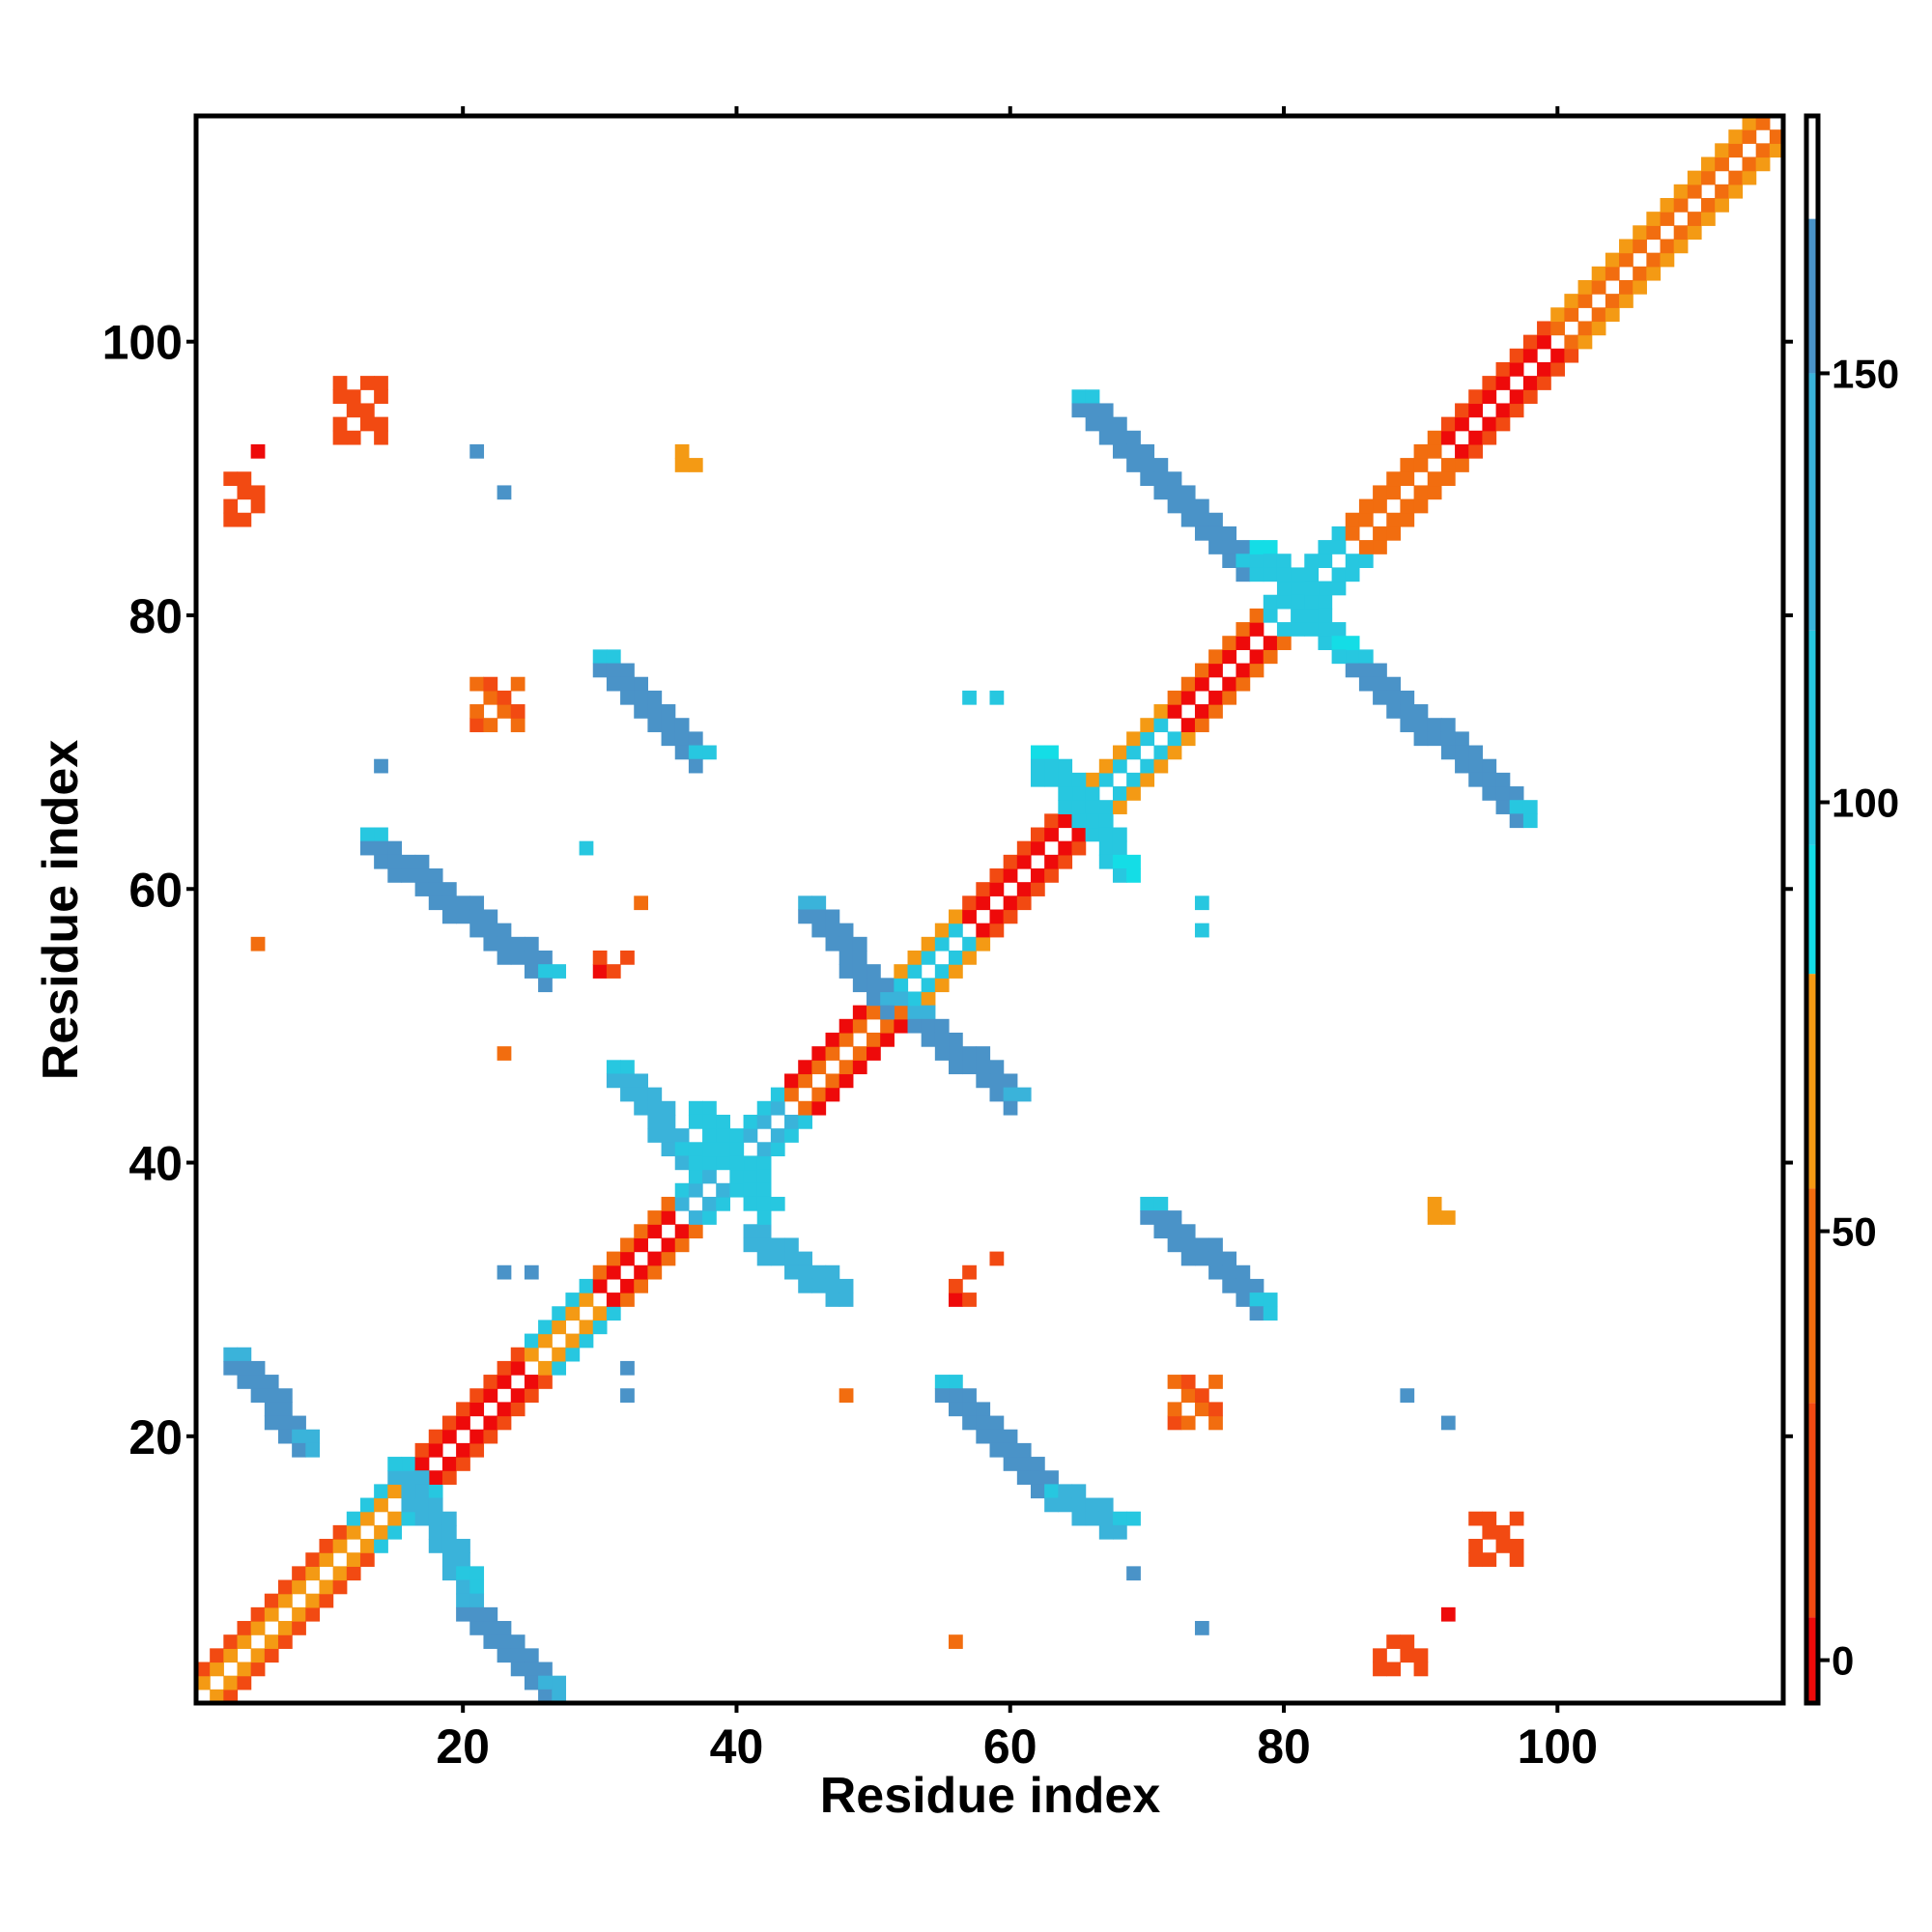  Describe the element at coordinates (737, 1746) in the screenshot. I see `x-tick-label: 40` at that location.